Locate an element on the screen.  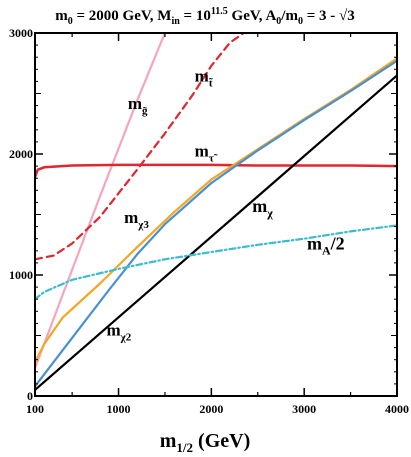
x-tick-label: 100 is located at coordinates (35, 409).